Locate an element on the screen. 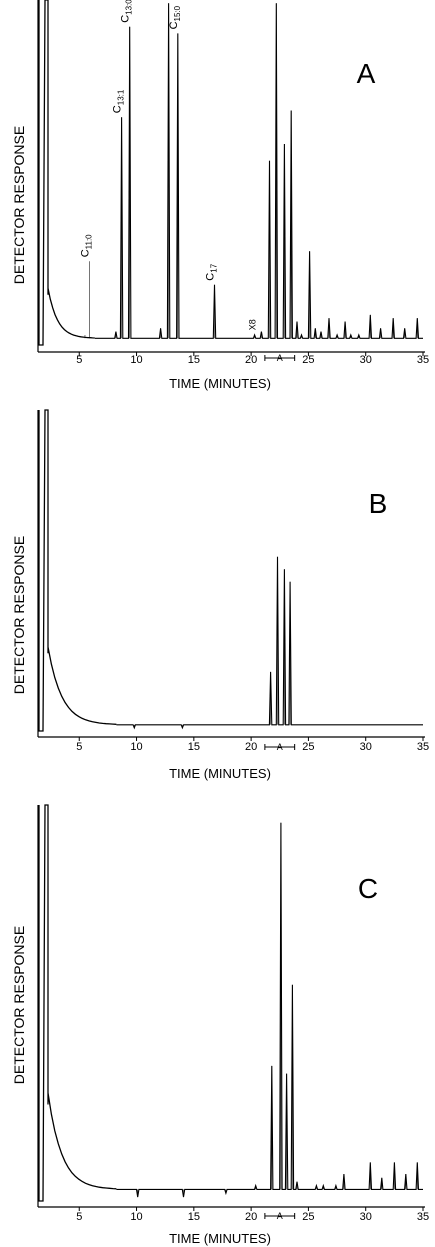  peak-label: C17 is located at coordinates (212, 271).